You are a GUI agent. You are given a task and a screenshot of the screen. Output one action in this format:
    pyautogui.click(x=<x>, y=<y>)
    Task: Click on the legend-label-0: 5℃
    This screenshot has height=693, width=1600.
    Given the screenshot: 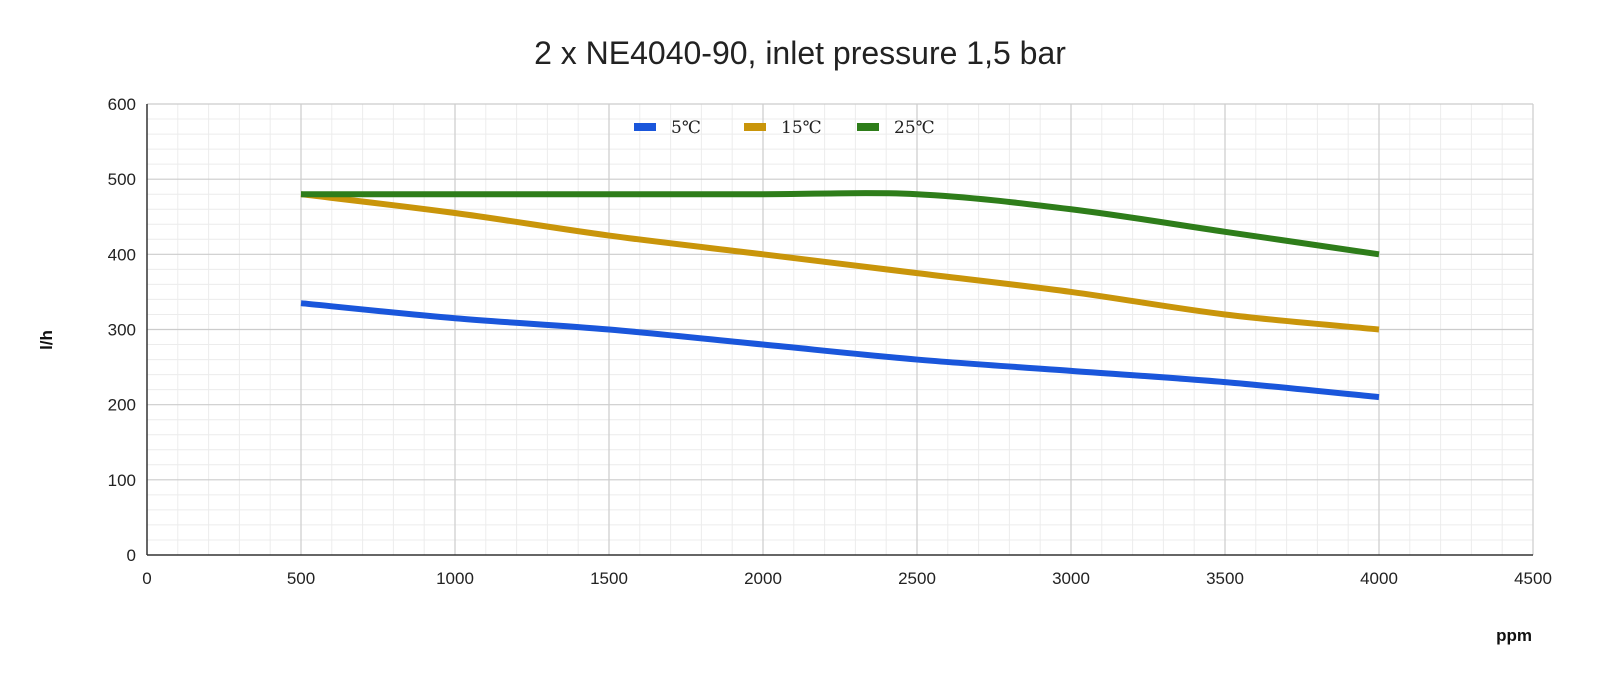 What is the action you would take?
    pyautogui.click(x=686, y=128)
    